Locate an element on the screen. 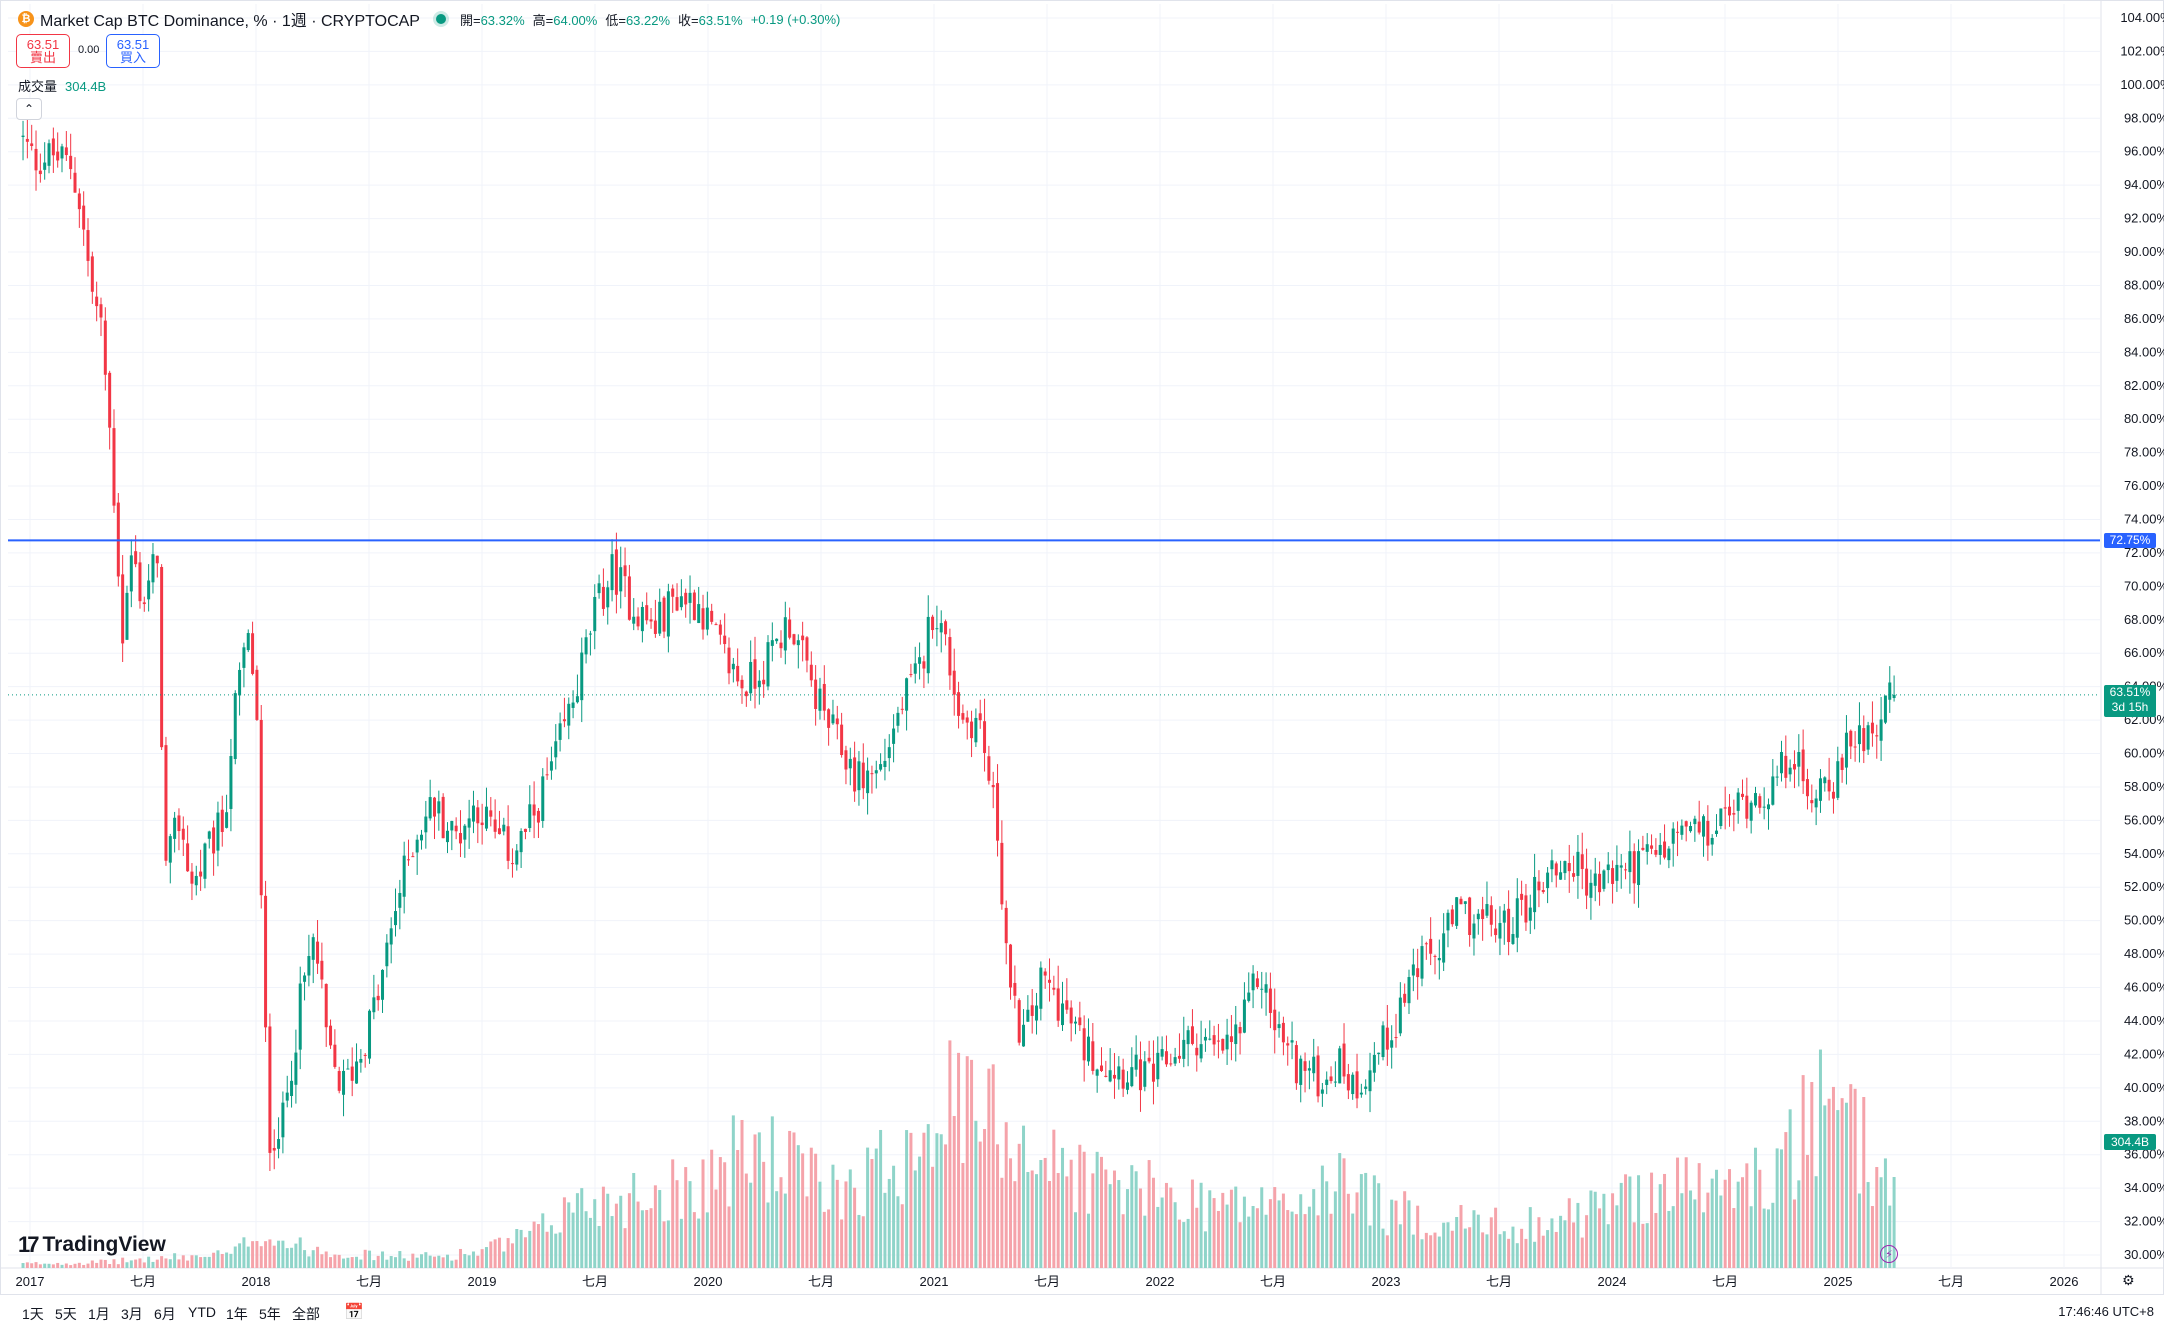  y-tick-label: 60.00% is located at coordinates (2144, 753).